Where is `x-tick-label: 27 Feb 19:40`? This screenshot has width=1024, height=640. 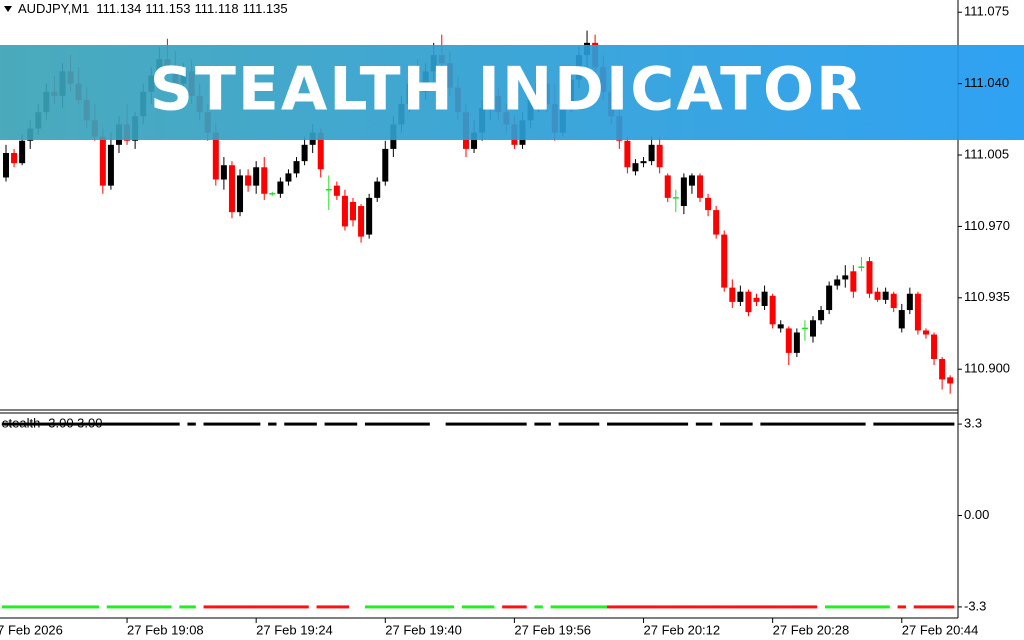 x-tick-label: 27 Feb 19:40 is located at coordinates (423, 629).